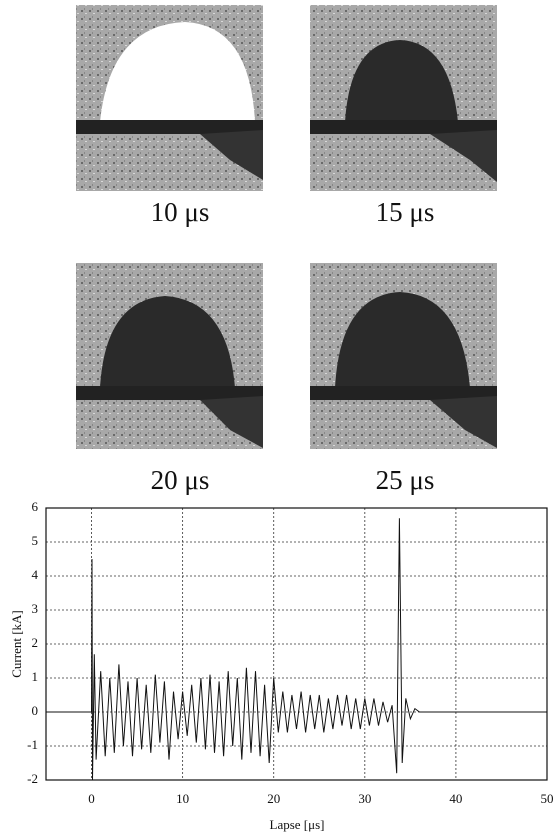 This screenshot has width=553, height=838. What do you see at coordinates (16, 644) in the screenshot?
I see `y-axis-label: Current [kA]` at bounding box center [16, 644].